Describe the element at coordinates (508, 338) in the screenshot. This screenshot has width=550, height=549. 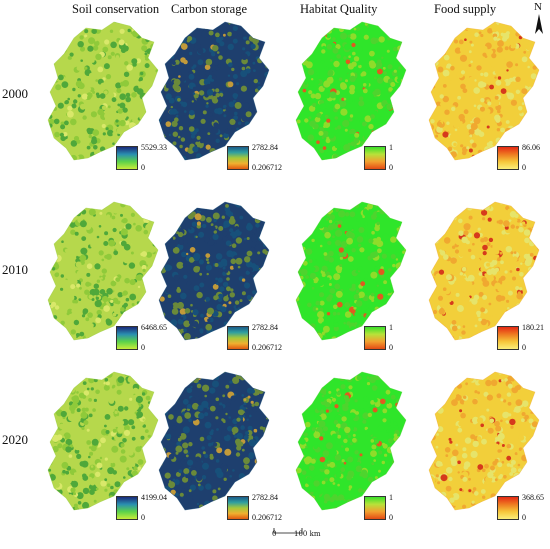
I see `legend-food-2010` at that location.